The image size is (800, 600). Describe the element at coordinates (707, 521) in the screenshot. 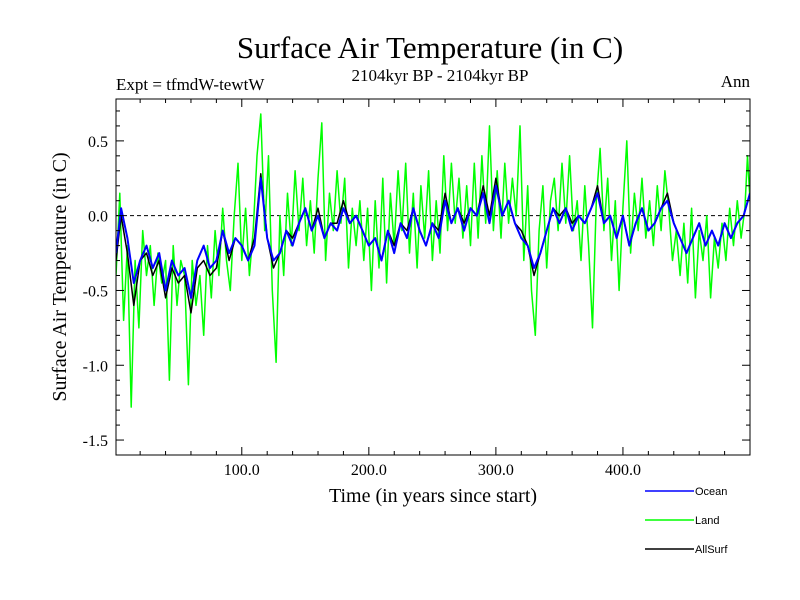

I see `legend-label-land: Land` at that location.